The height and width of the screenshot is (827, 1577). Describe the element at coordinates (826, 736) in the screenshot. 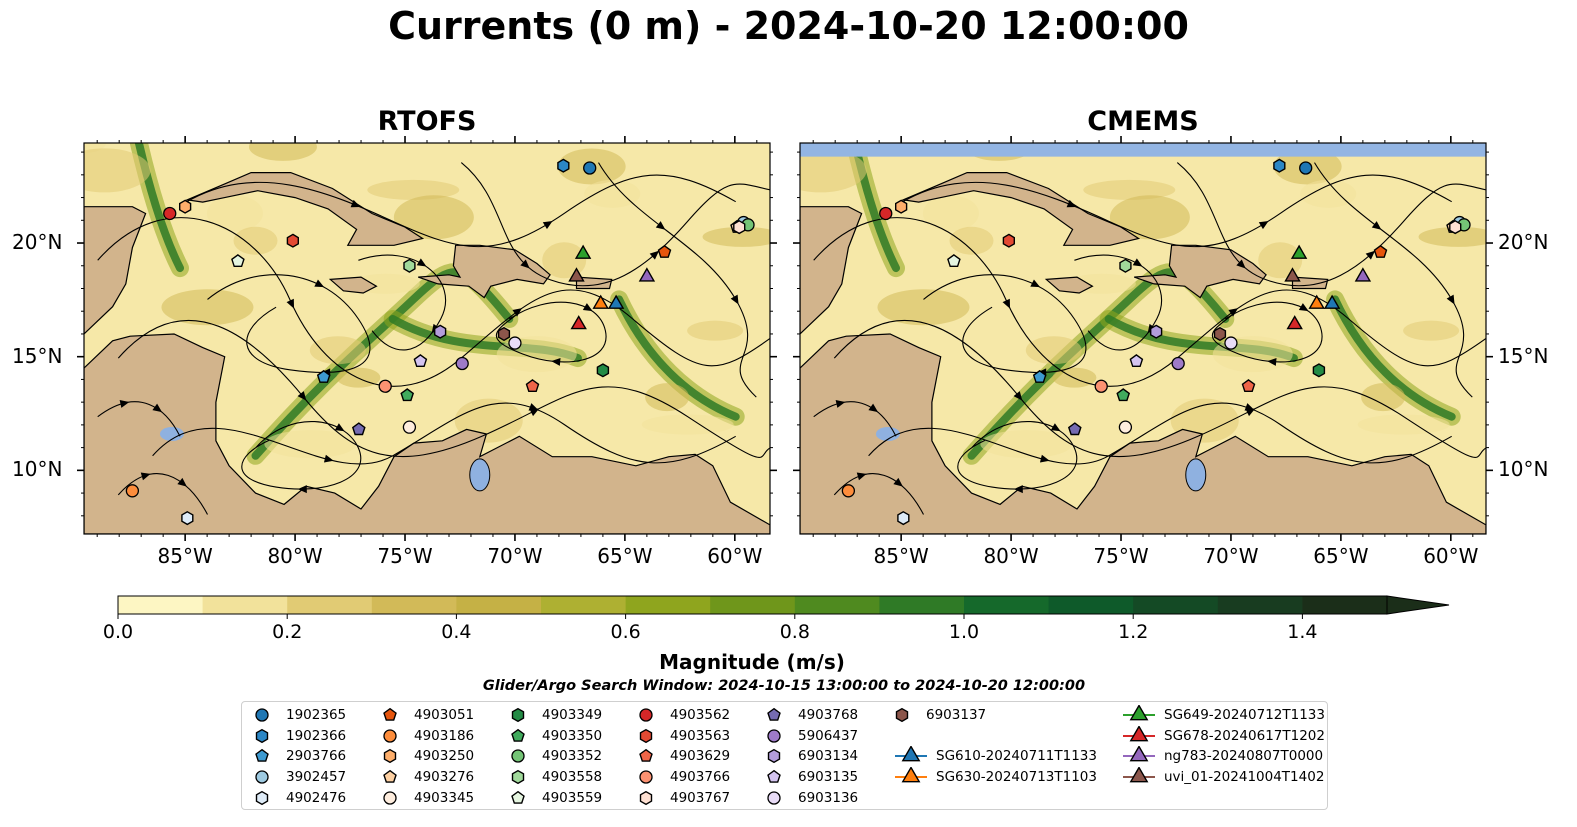

I see `legend-item: 5906437` at that location.